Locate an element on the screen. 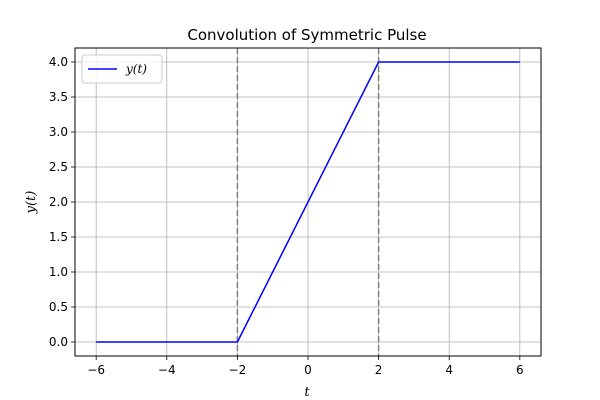  x-tick-label: 4 is located at coordinates (449, 370).